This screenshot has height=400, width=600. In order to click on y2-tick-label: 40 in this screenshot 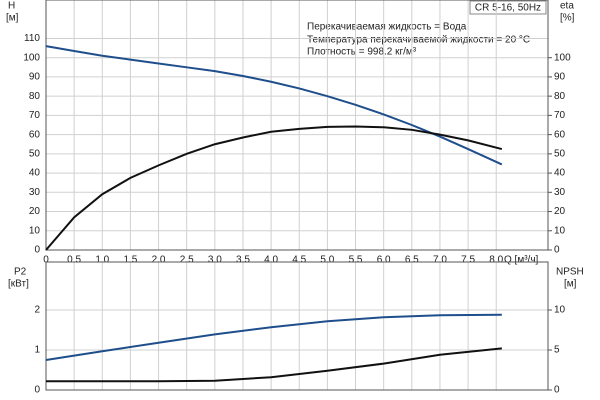, I will do `click(560, 173)`.